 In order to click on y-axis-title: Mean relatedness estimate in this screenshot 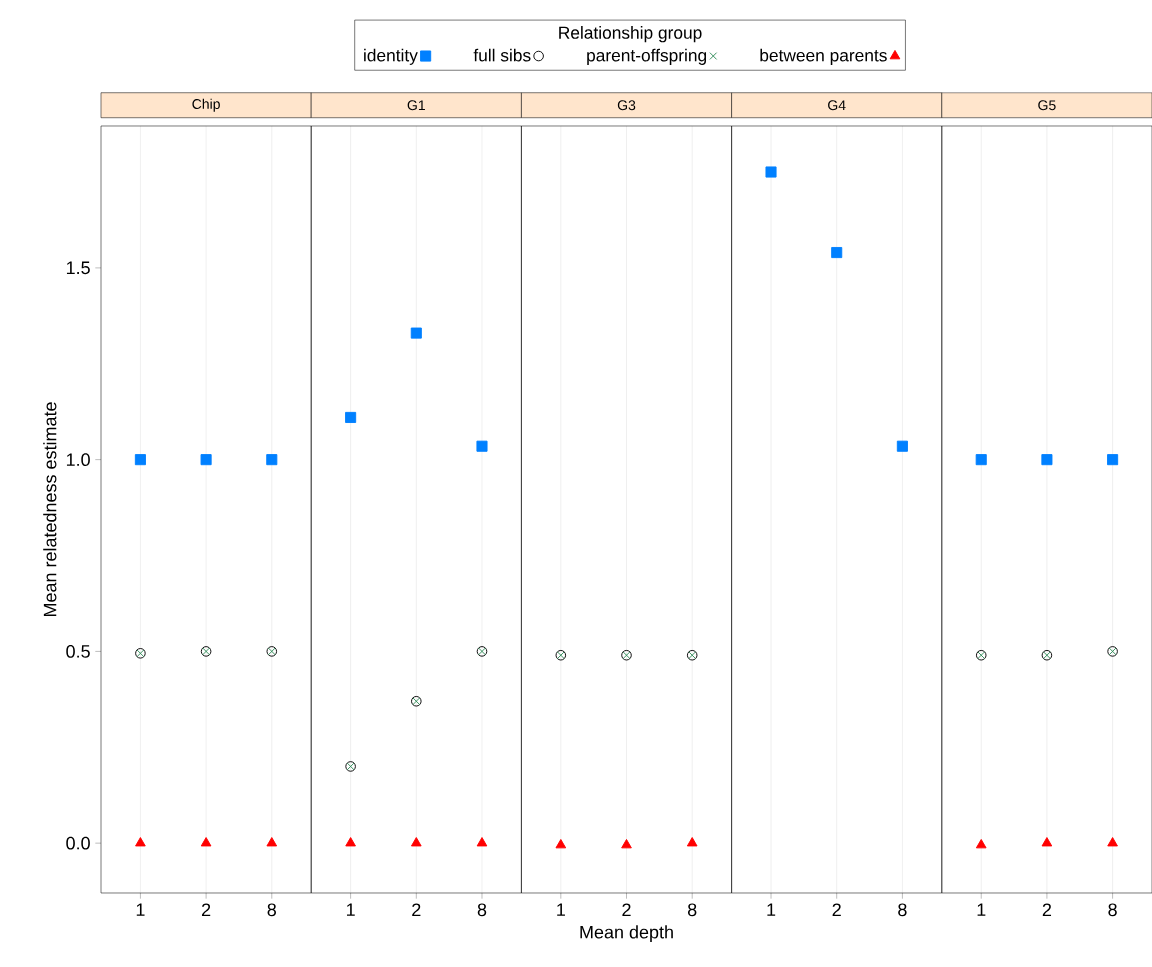, I will do `click(50, 509)`.